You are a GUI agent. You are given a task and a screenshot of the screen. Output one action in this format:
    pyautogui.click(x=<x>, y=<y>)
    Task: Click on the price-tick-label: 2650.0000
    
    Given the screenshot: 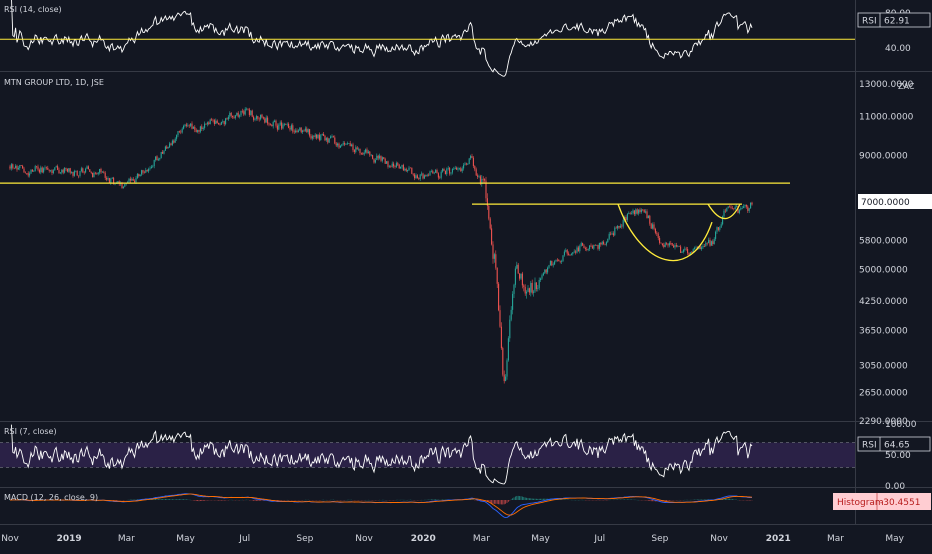 What is the action you would take?
    pyautogui.click(x=883, y=394)
    